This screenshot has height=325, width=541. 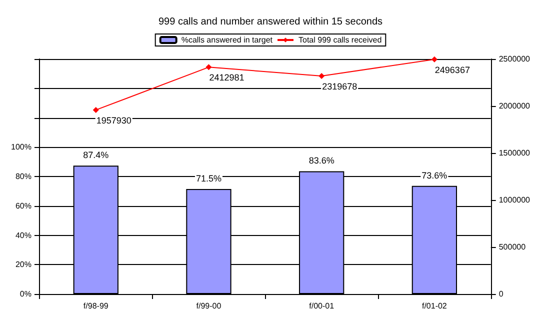 I want to click on x-tick-label: f/01-02, so click(x=435, y=306).